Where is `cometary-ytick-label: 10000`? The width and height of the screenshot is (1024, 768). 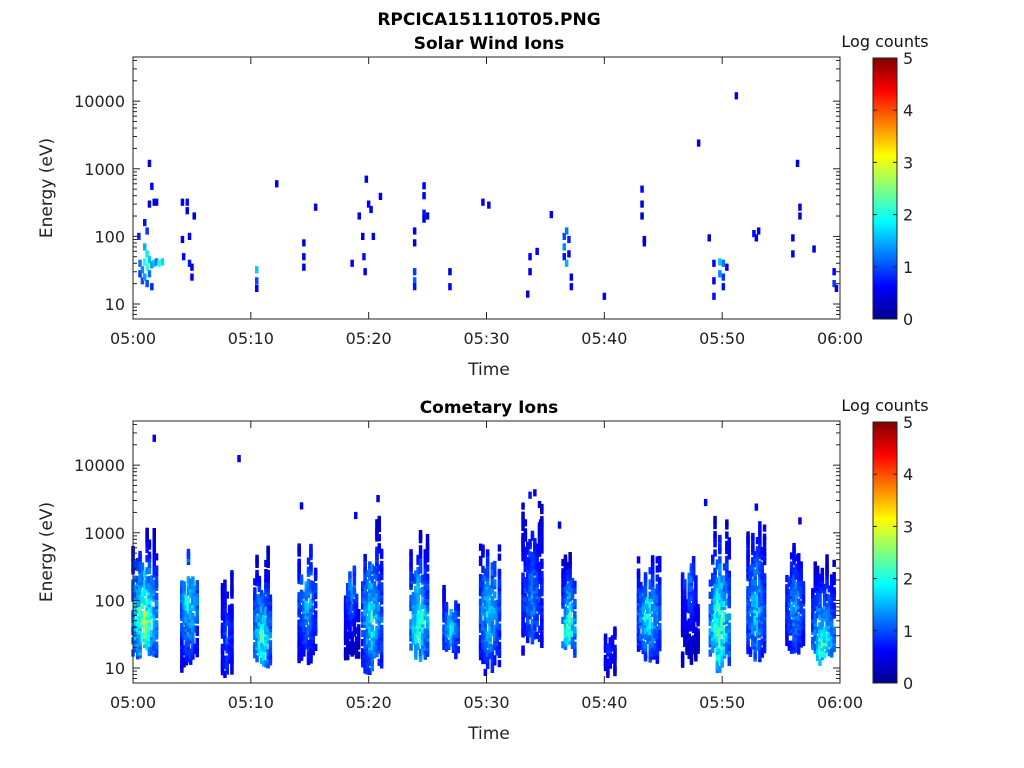 cometary-ytick-label: 10000 is located at coordinates (99, 465).